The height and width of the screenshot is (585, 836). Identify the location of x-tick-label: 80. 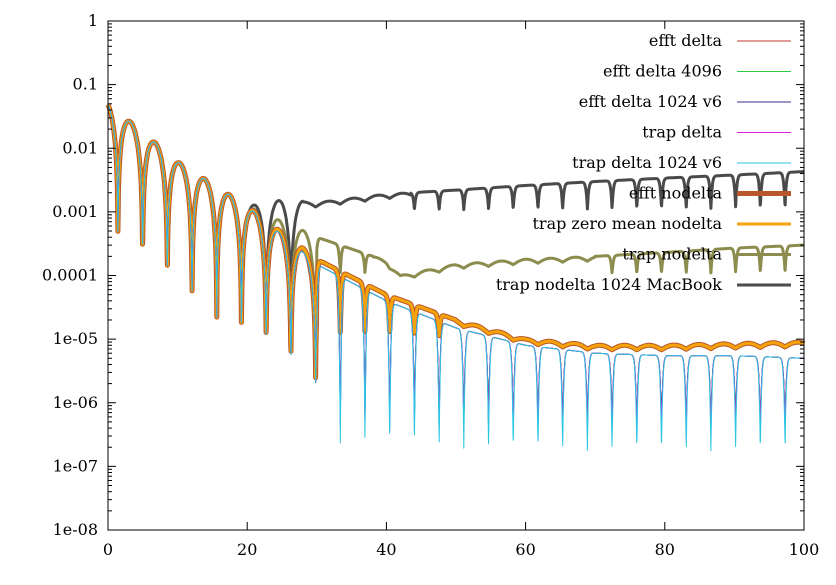
(665, 549).